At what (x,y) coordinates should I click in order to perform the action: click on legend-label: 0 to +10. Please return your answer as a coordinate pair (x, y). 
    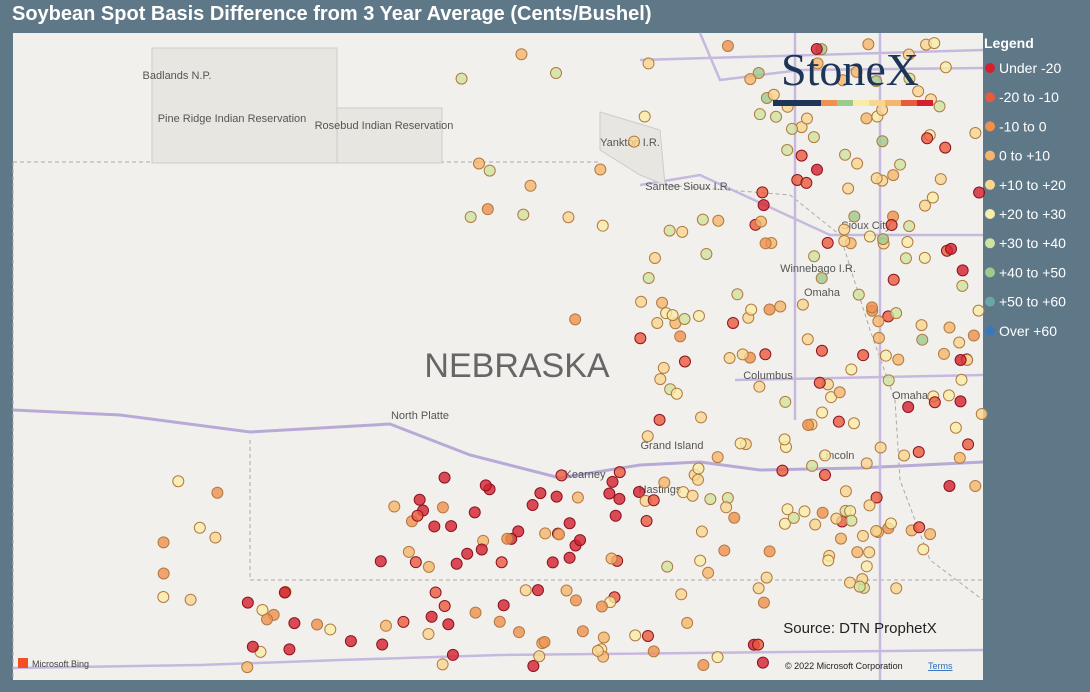
    Looking at the image, I should click on (1024, 156).